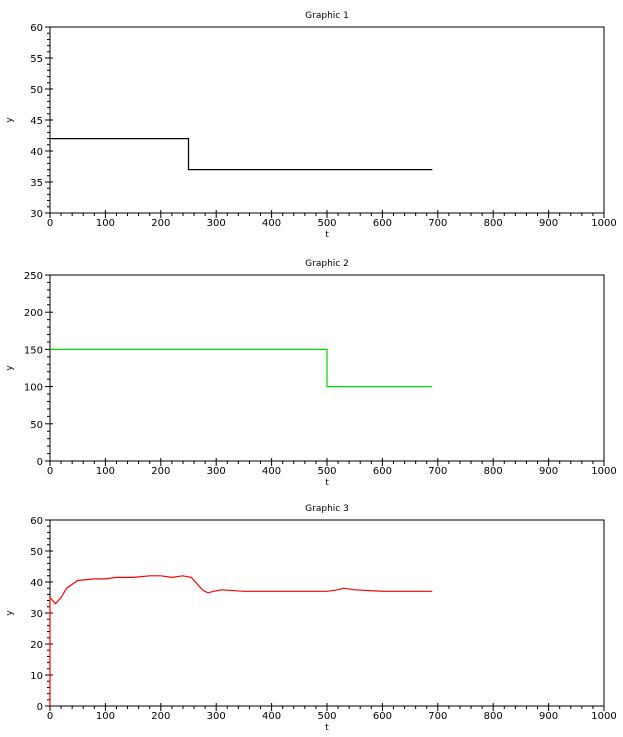 The image size is (623, 737). Describe the element at coordinates (36, 59) in the screenshot. I see `y-tick-label: 55` at that location.